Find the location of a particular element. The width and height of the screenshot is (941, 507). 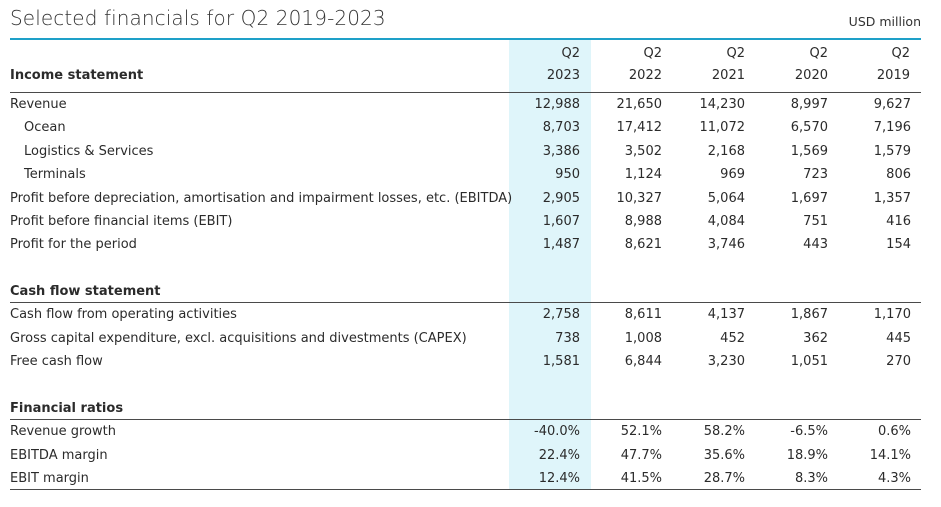

table-cell: 1,124 is located at coordinates (643, 174).